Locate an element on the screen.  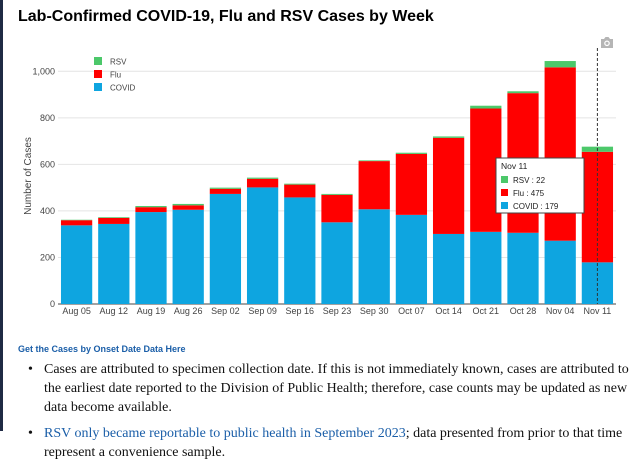
tooltip-label-covid: COVID : 179 is located at coordinates (536, 206).